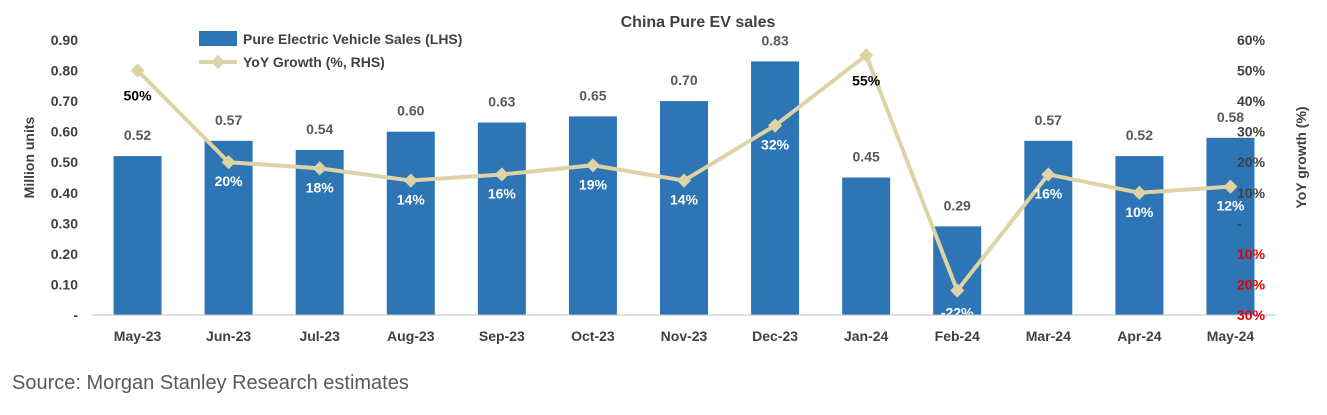  What do you see at coordinates (64, 162) in the screenshot?
I see `y-left-tick-label: 0.50` at bounding box center [64, 162].